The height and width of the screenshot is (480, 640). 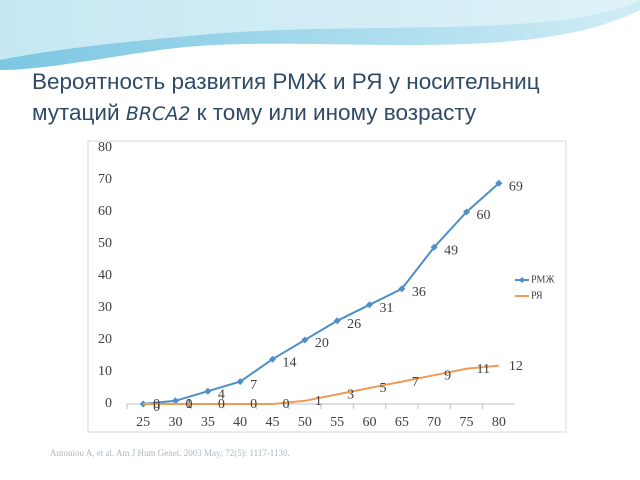 What do you see at coordinates (105, 275) in the screenshot?
I see `y-tick-label: 40` at bounding box center [105, 275].